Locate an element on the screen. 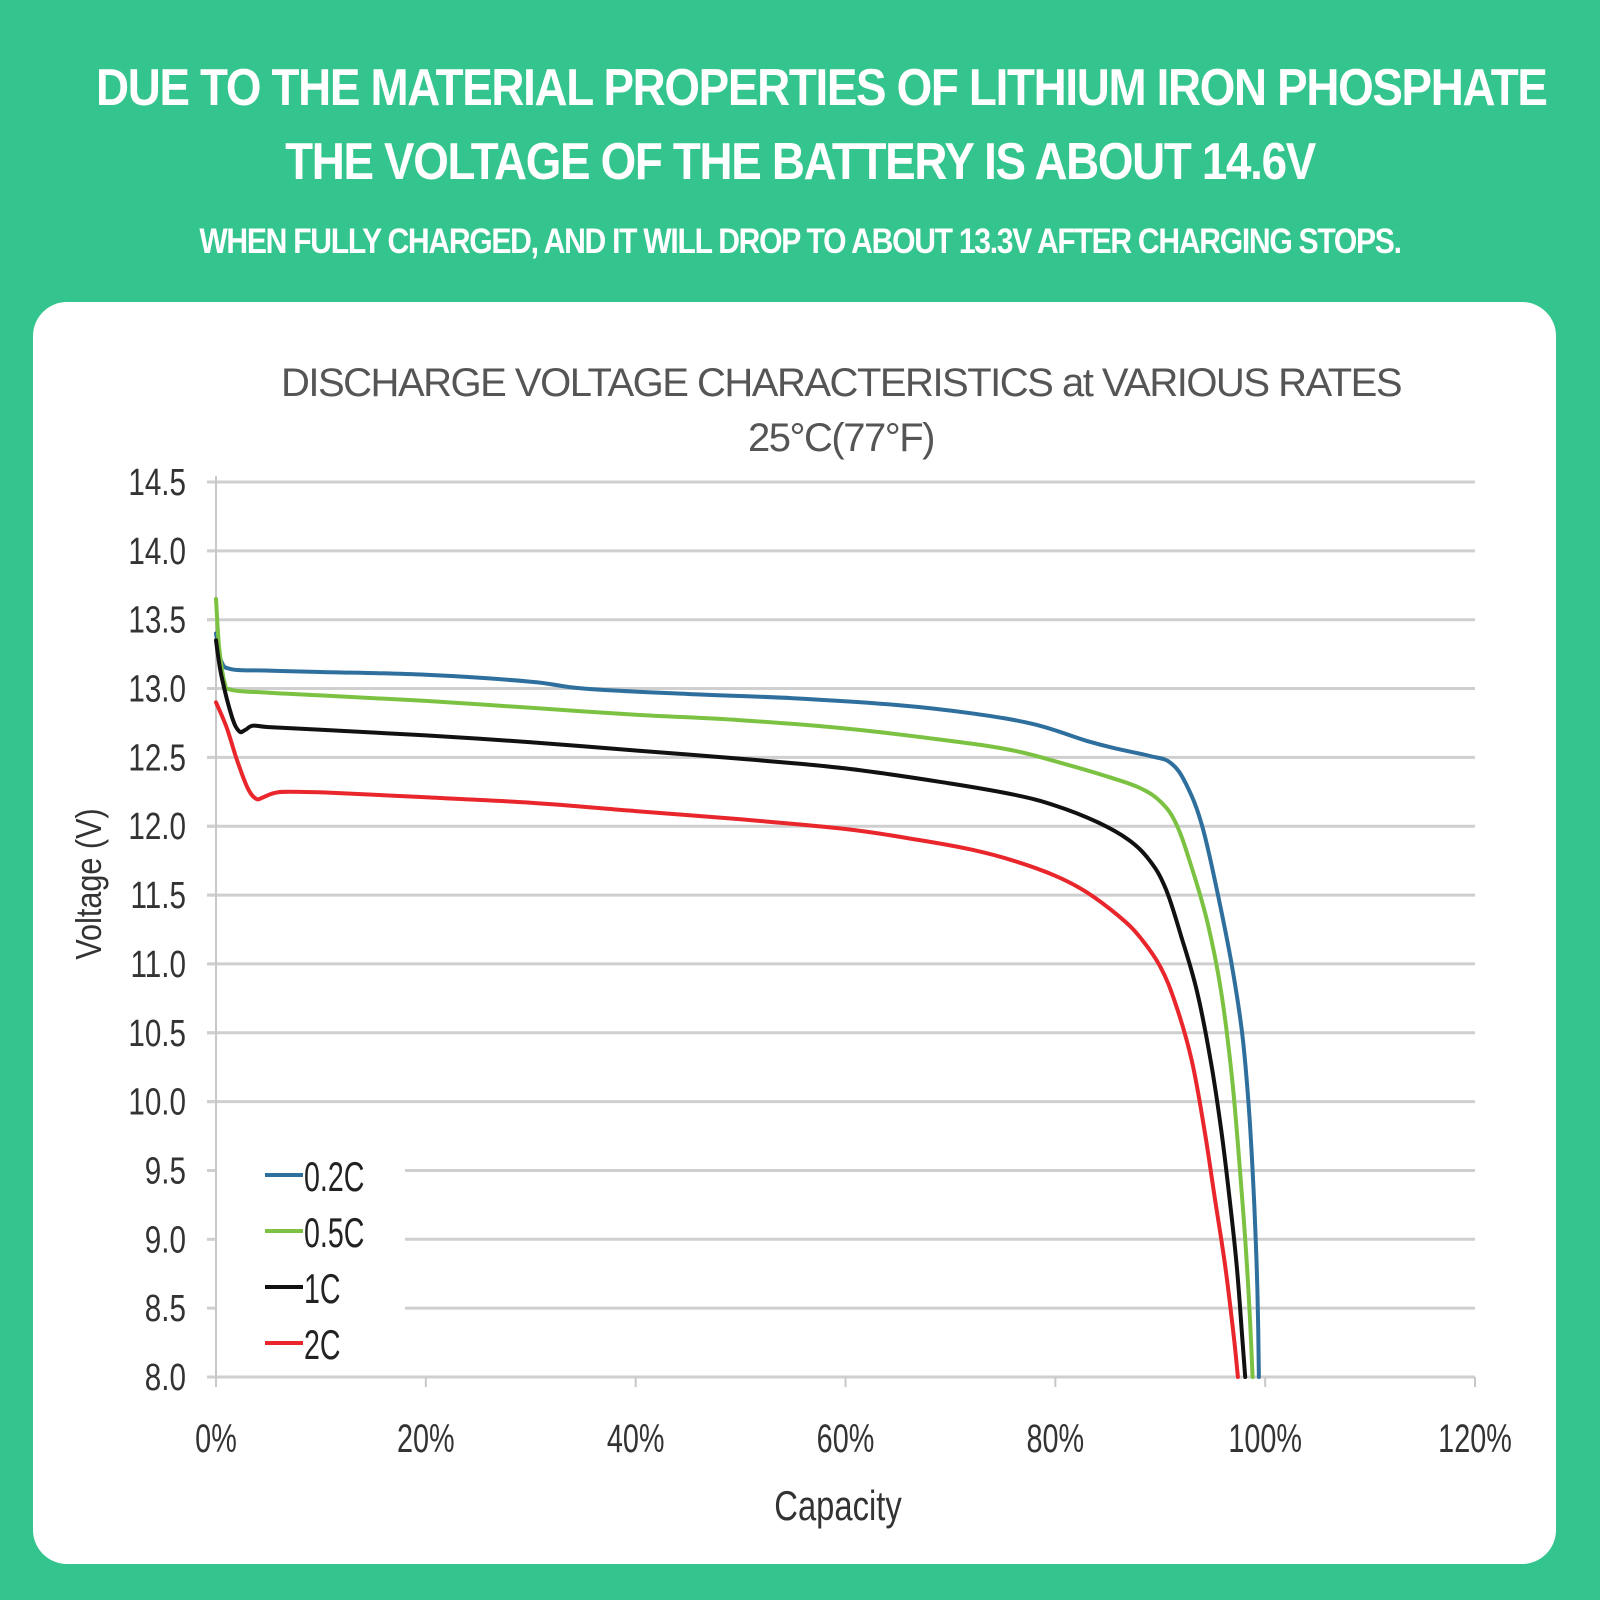 The width and height of the screenshot is (1600, 1600). y-tick-label: 12.0 is located at coordinates (157, 827).